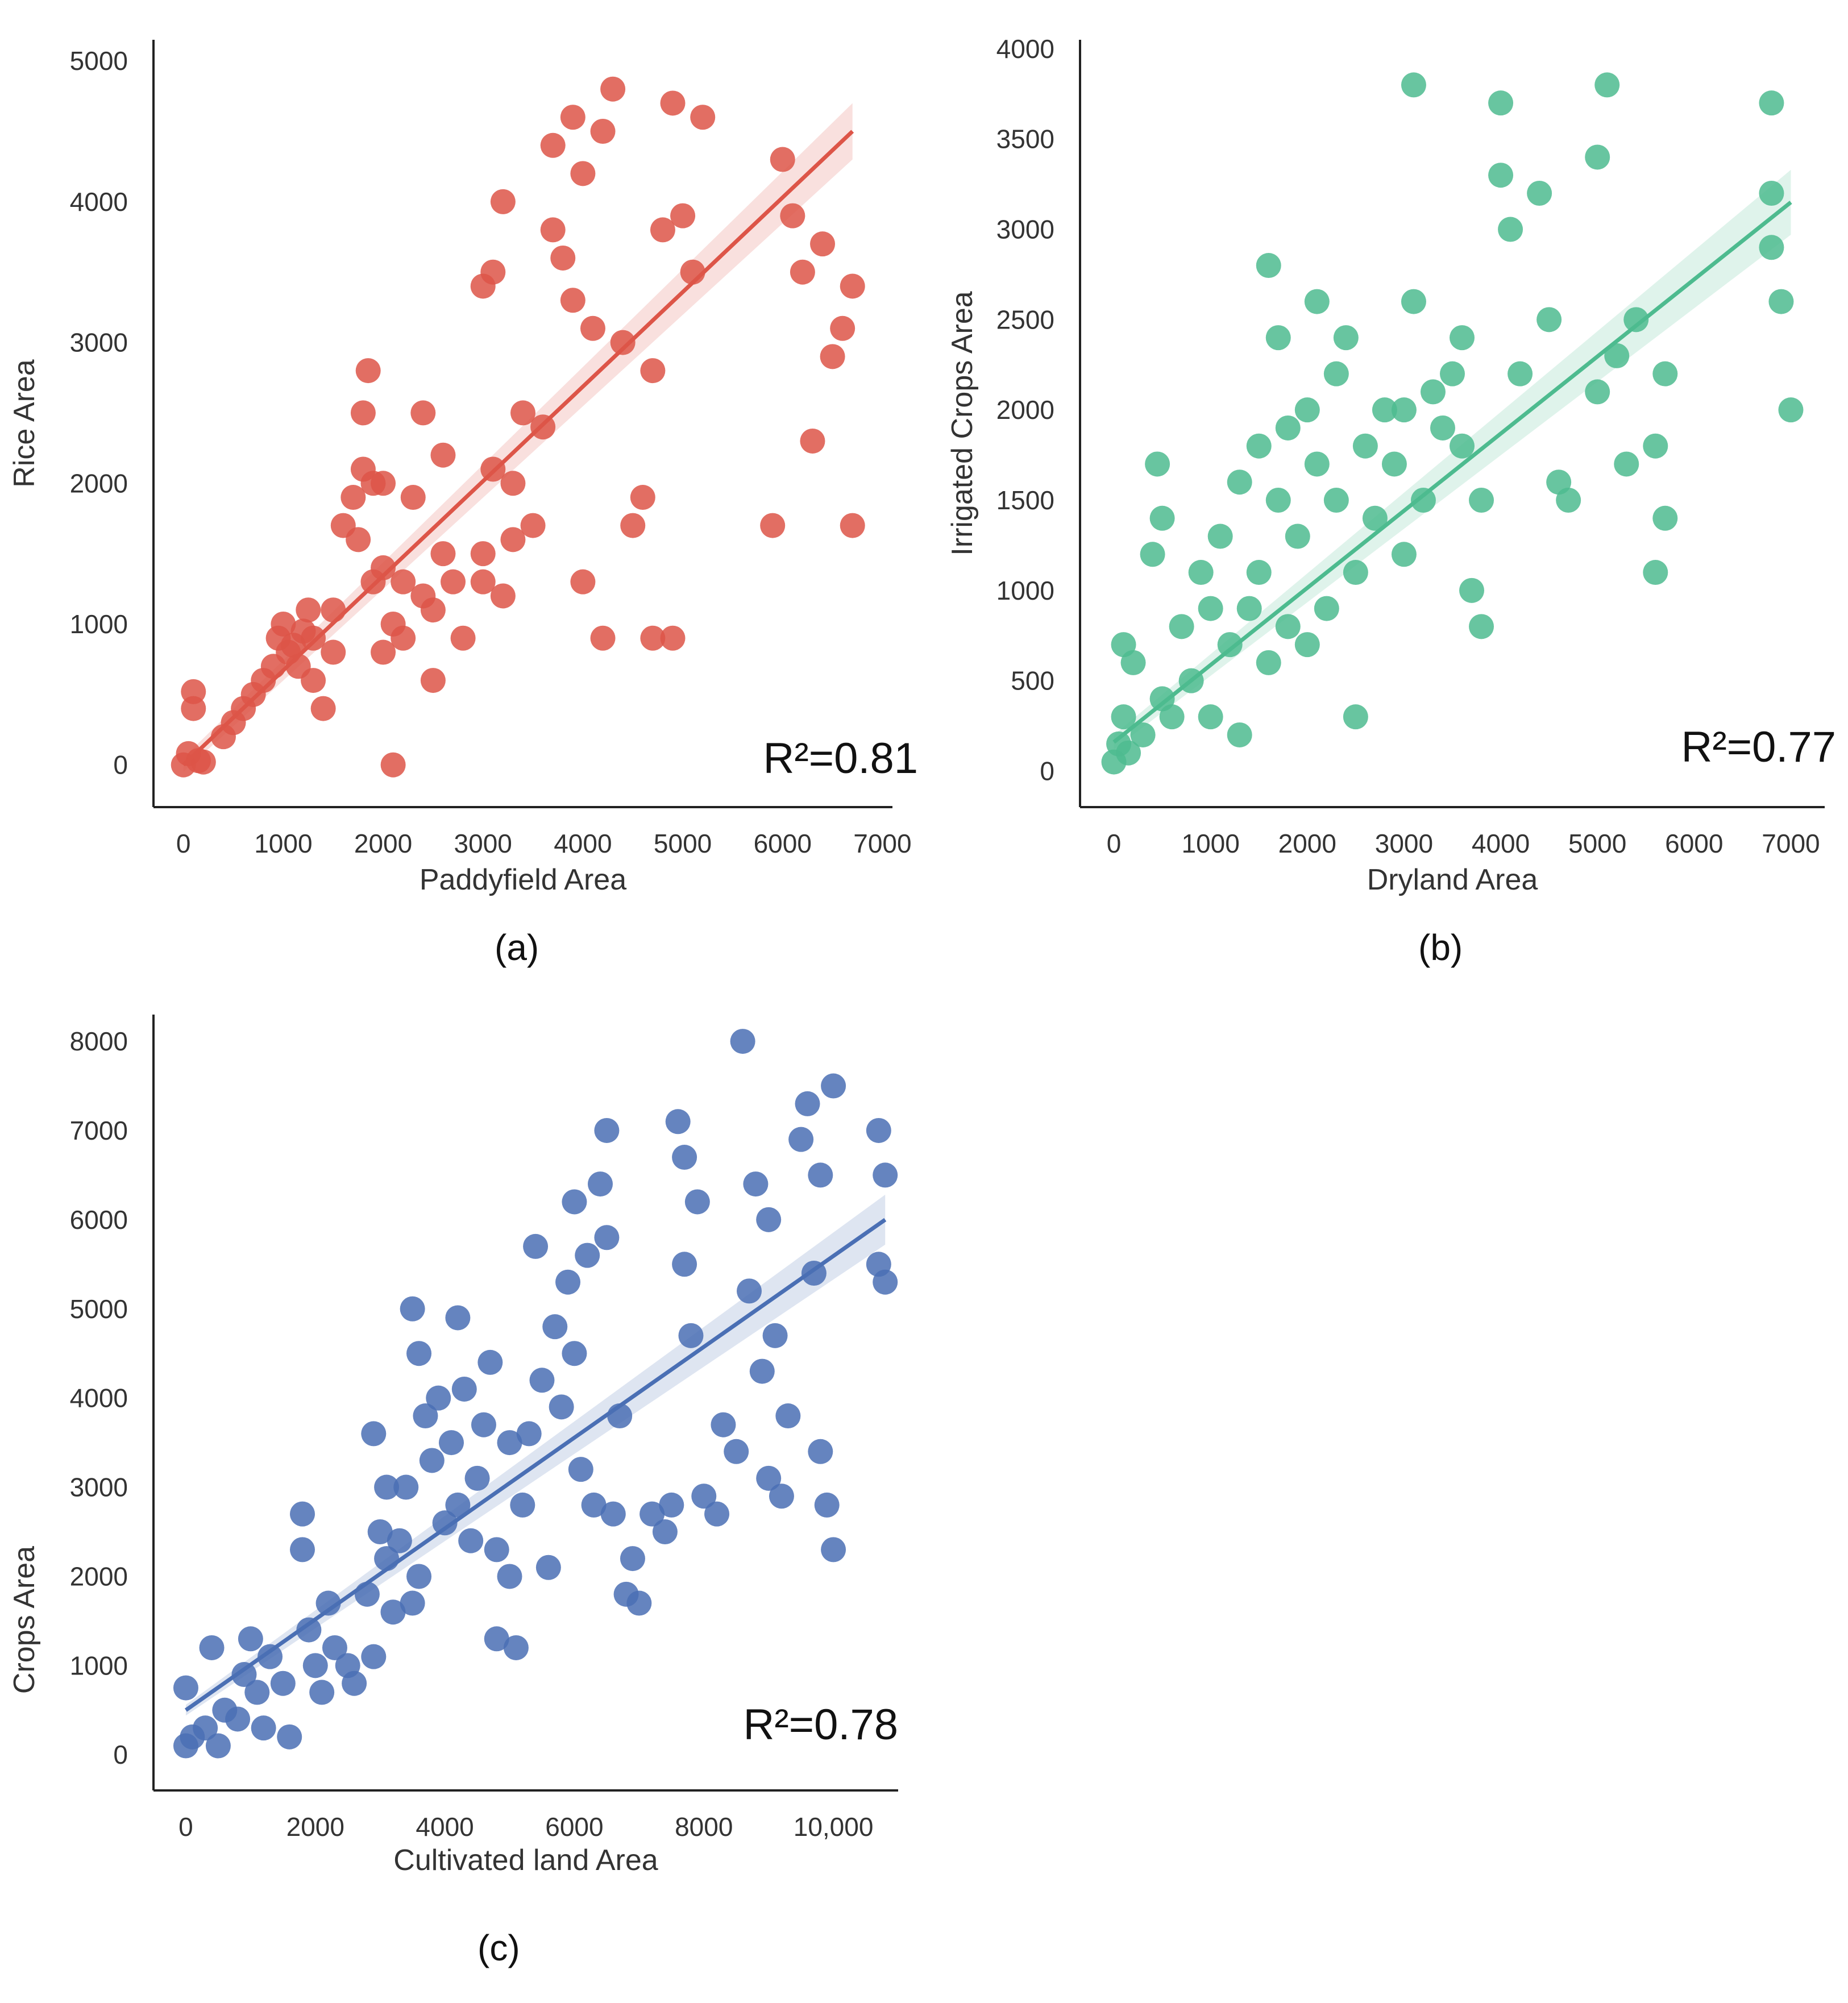 The height and width of the screenshot is (2003, 1848). I want to click on x-tick-label-b: 7000, so click(1791, 844).